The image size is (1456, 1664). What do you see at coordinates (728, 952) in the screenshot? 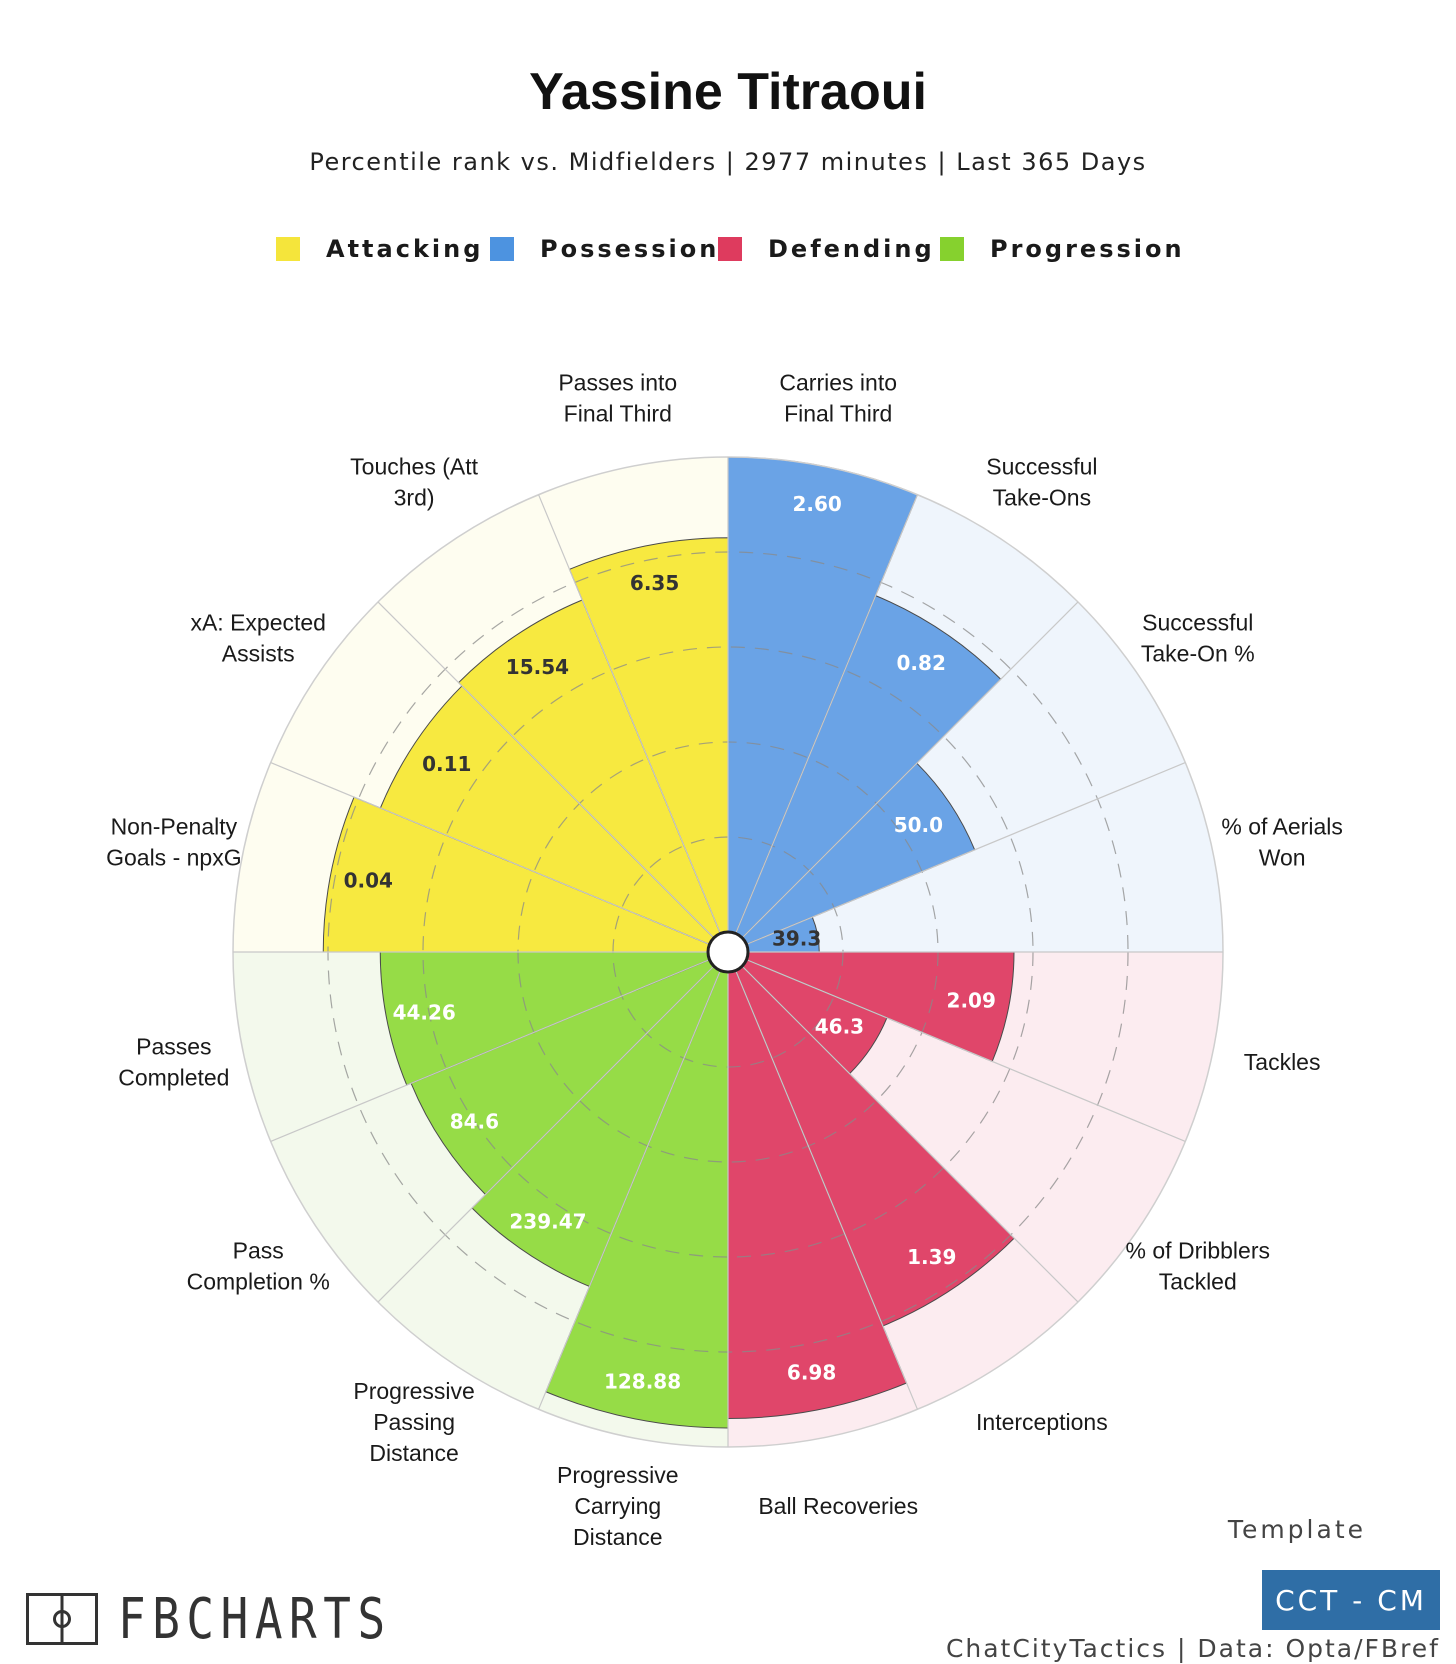
I see `center-hub` at bounding box center [728, 952].